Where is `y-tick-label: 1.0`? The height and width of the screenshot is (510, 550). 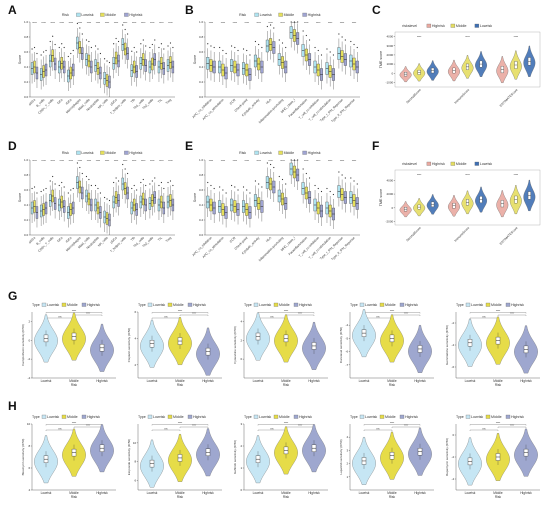 y-tick-label: 1.0 is located at coordinates (201, 160).